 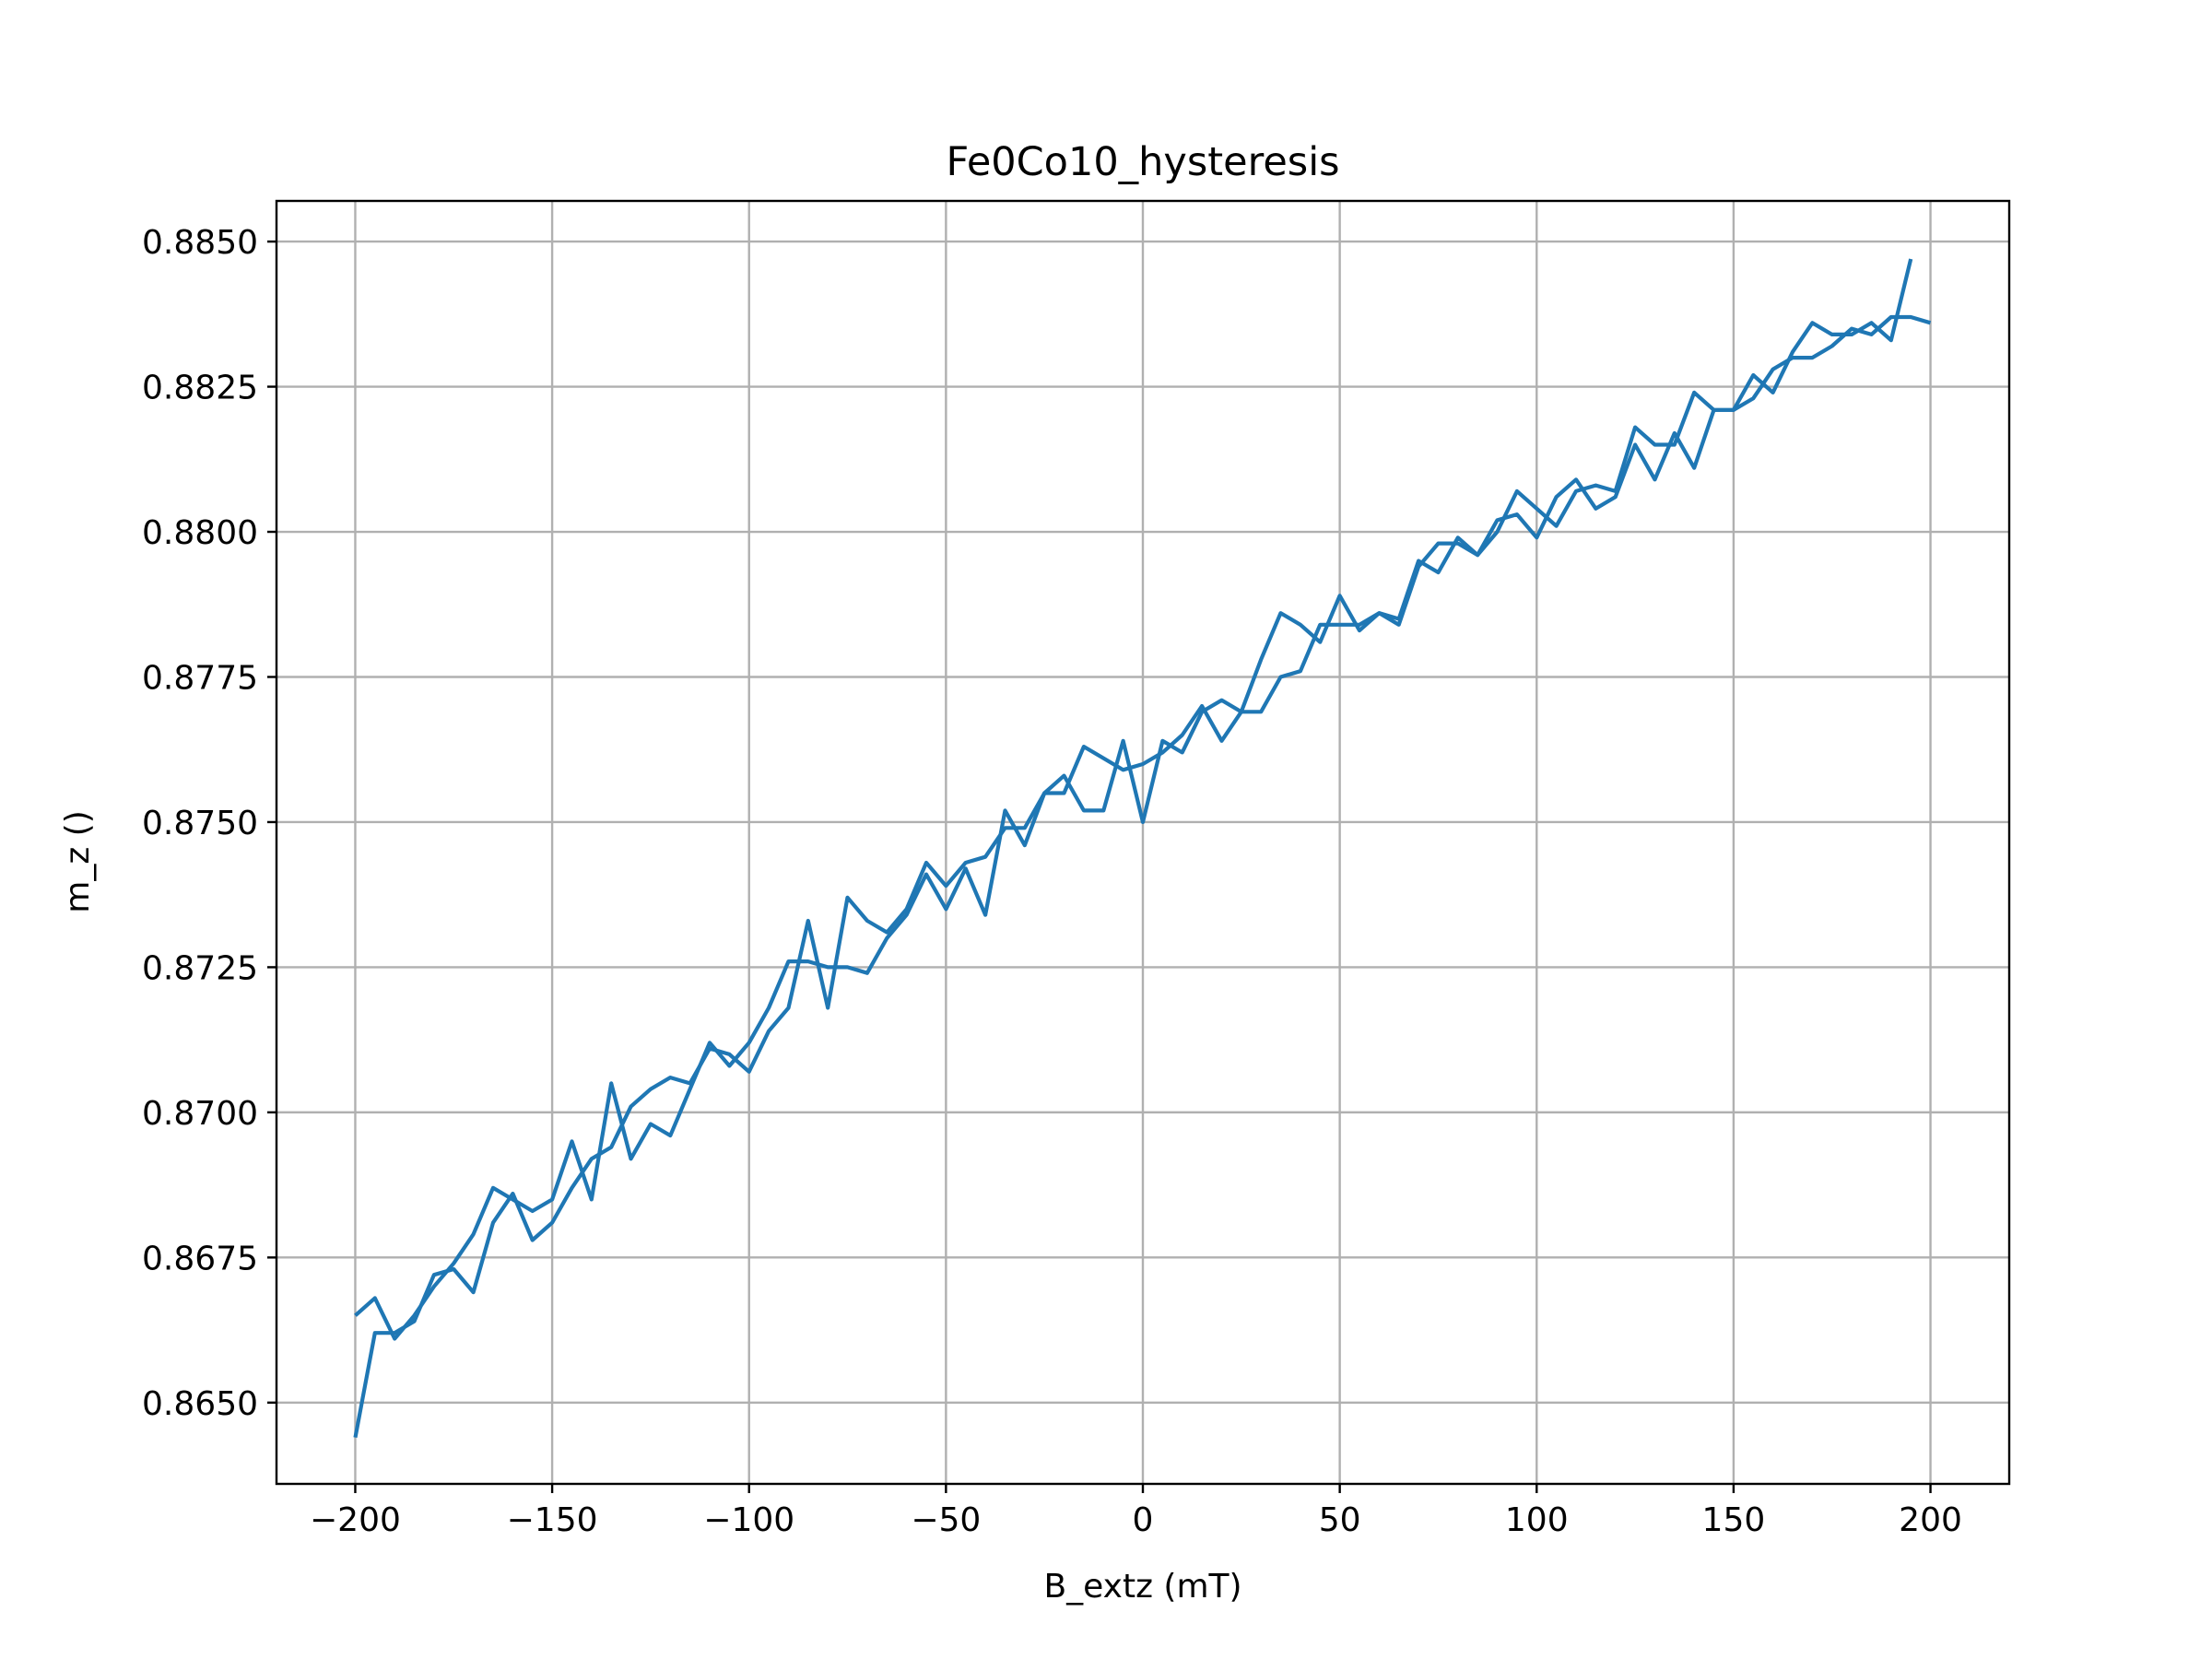 What do you see at coordinates (200, 1404) in the screenshot?
I see `y-tick-label: 0.8650` at bounding box center [200, 1404].